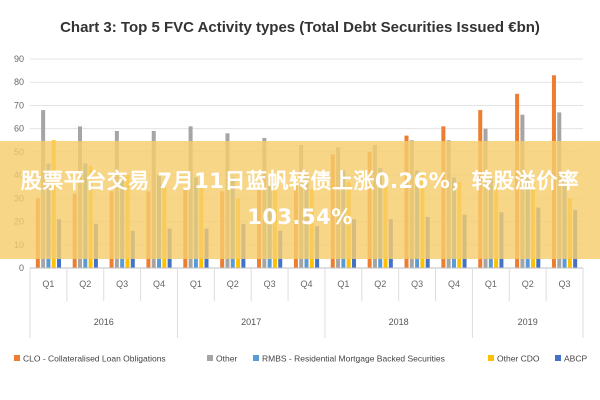  Describe the element at coordinates (19, 105) in the screenshot. I see `y-tick-label: 70` at that location.